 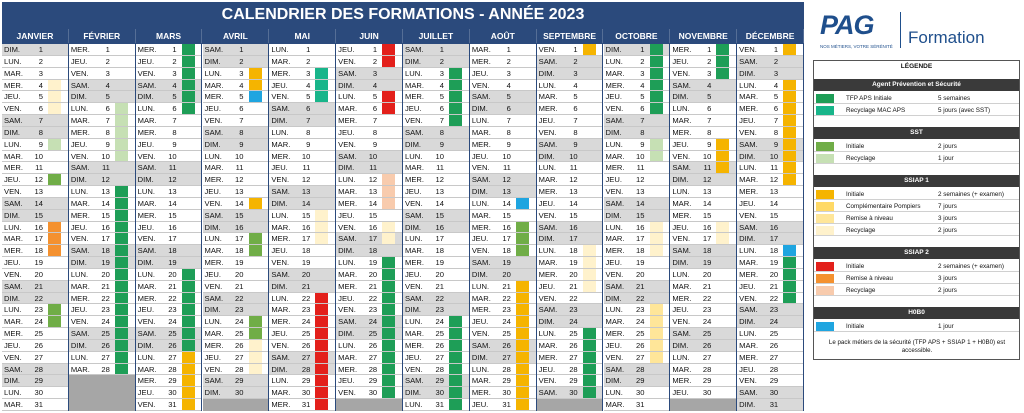 I want to click on day-row: JEU. 9, so click(x=168, y=145).